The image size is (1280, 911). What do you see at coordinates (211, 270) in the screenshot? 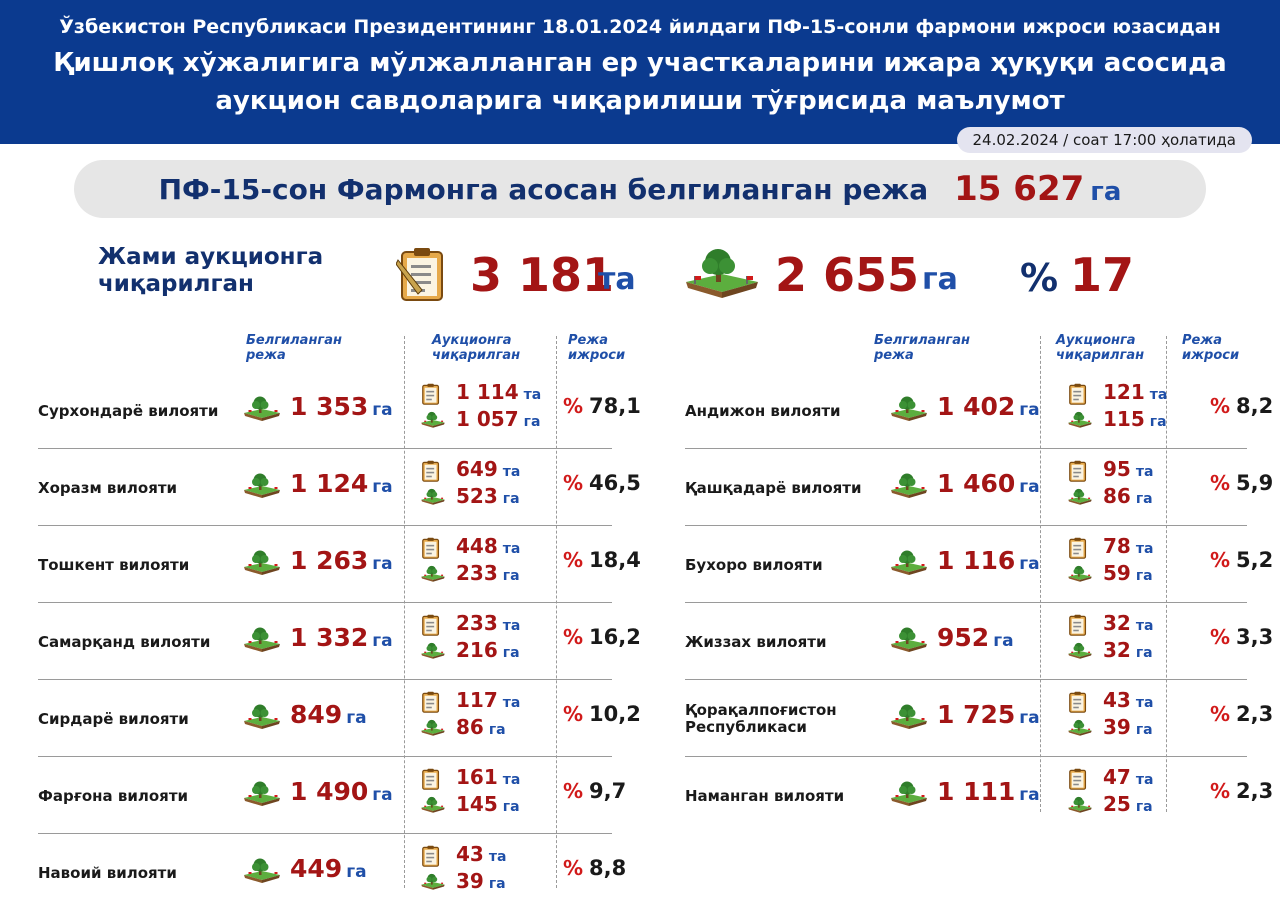
I see `totals-label: Жами аукционга чиқарилган` at bounding box center [211, 270].